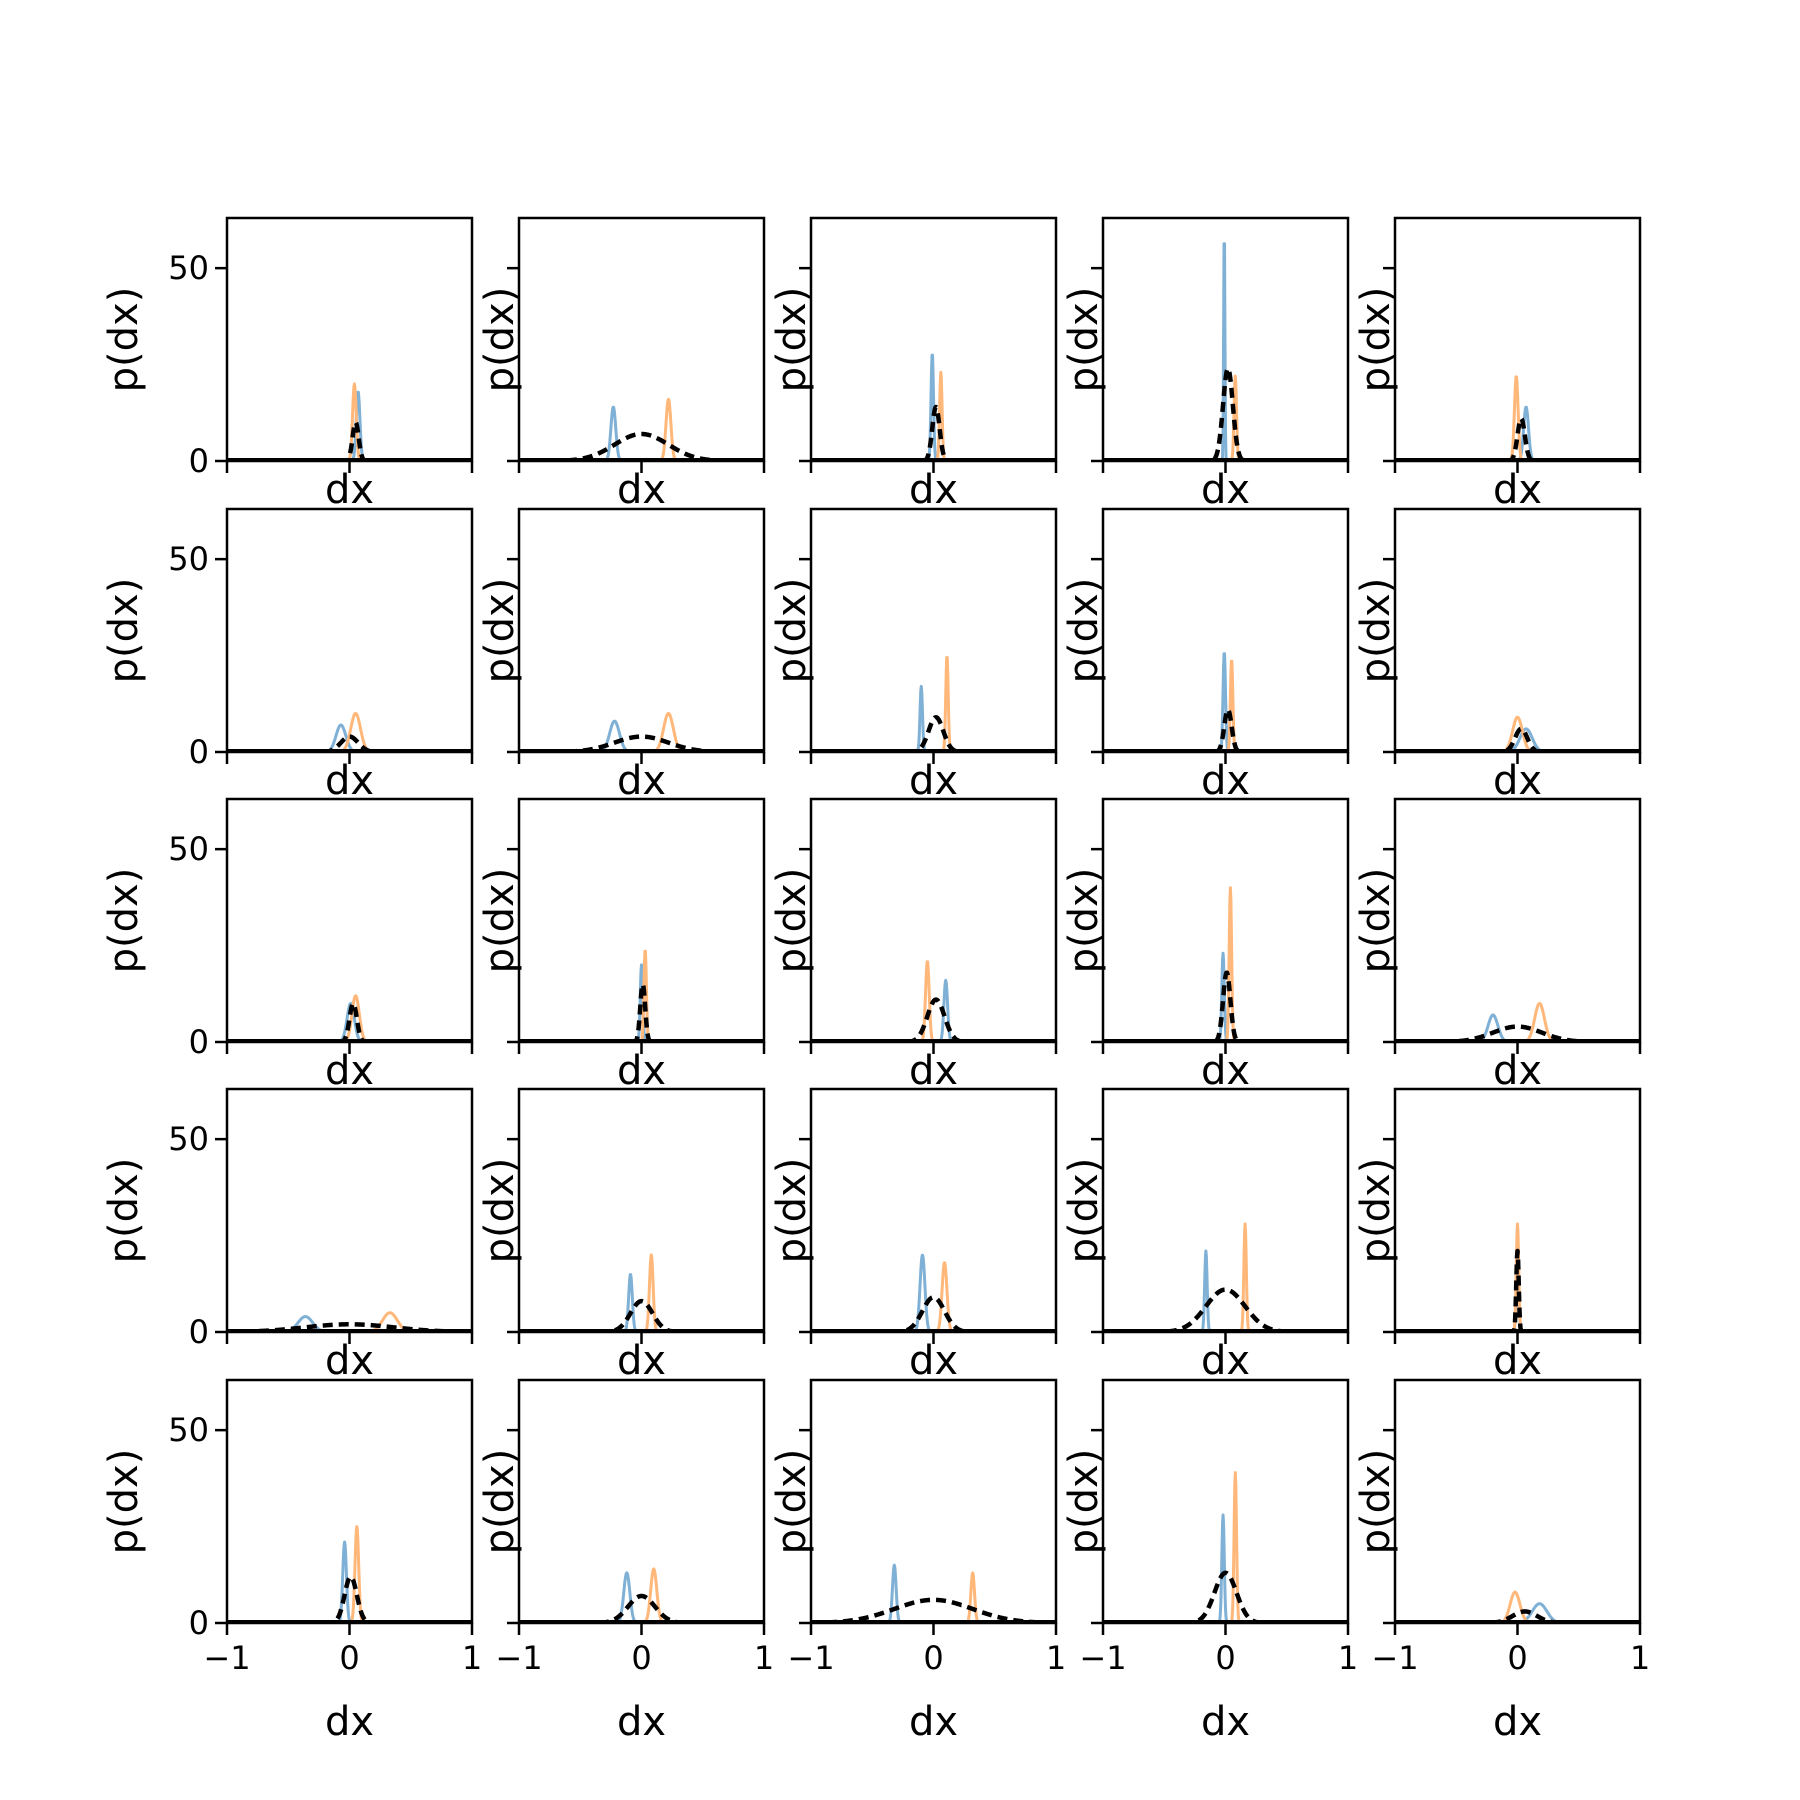  I want to click on subplot-3-1: 0 50 dx p(dx), so click(287, 945).